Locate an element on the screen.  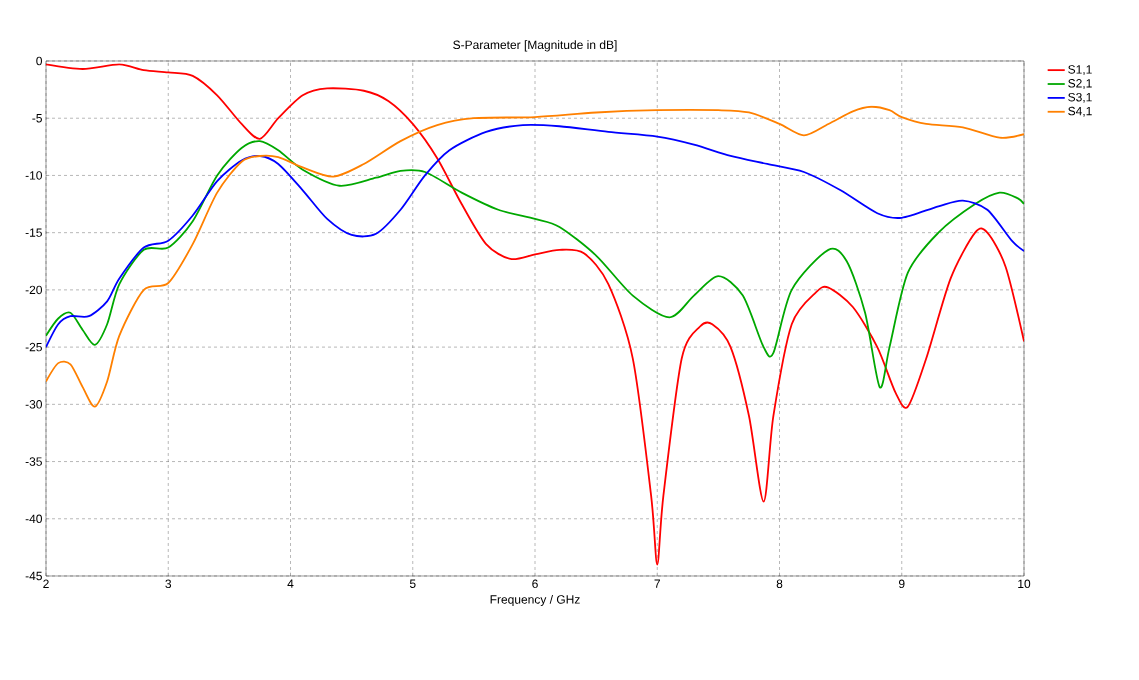
legend-label: S4,1 is located at coordinates (1080, 111).